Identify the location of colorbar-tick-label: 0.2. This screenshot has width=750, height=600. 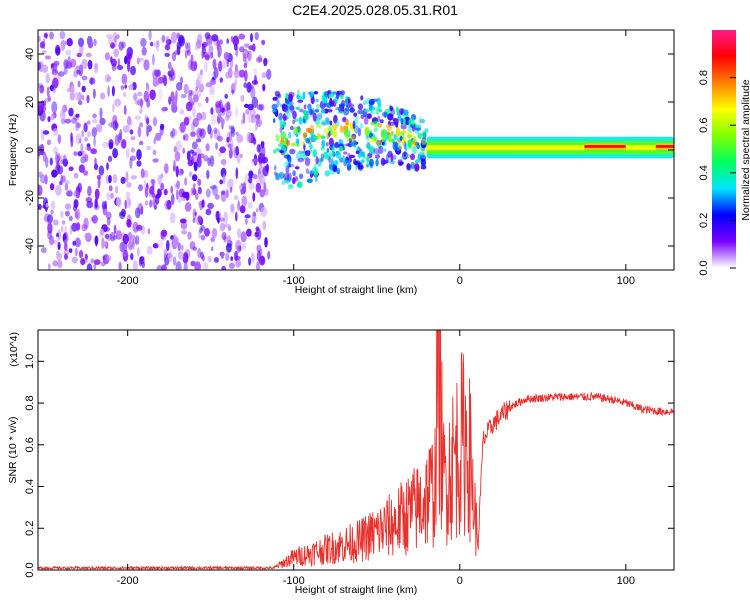
(704, 220).